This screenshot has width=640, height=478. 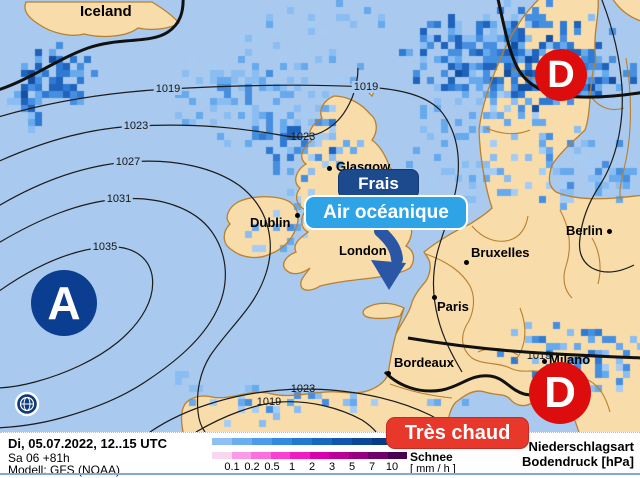 What do you see at coordinates (544, 361) in the screenshot?
I see `city-dot-milano` at bounding box center [544, 361].